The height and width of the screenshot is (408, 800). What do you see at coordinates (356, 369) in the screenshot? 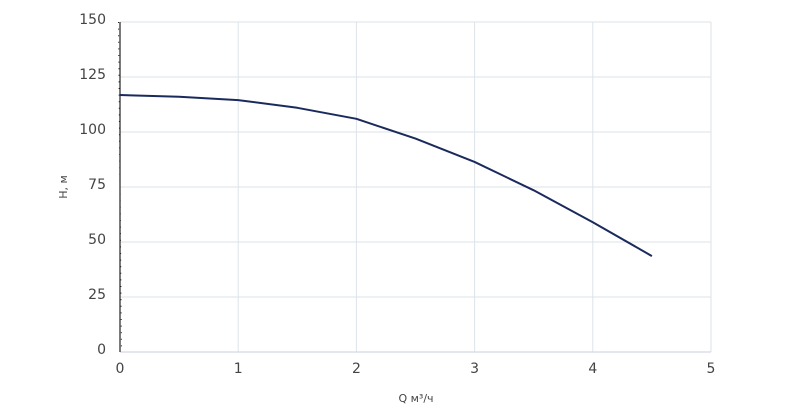
I see `x-tick-label: 2` at bounding box center [356, 369].